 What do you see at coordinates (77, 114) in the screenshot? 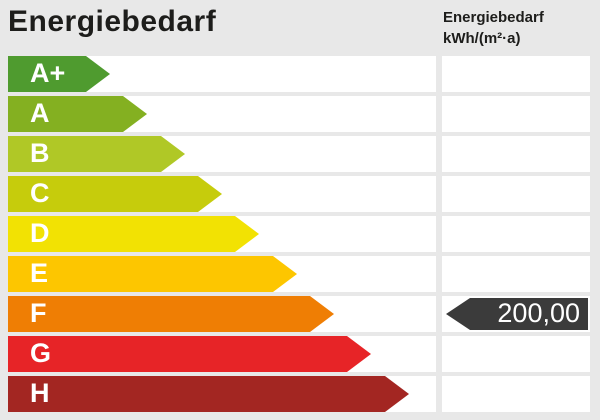
I see `rating-arrow-a: A` at bounding box center [77, 114].